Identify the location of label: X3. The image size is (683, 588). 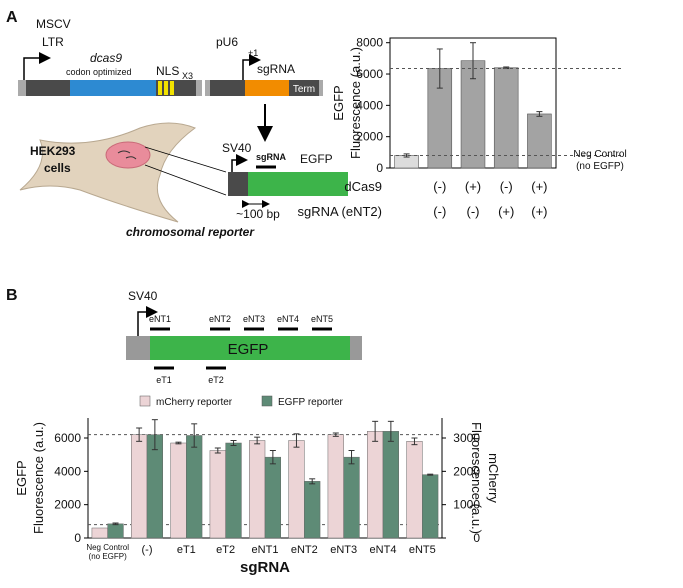
(187, 76).